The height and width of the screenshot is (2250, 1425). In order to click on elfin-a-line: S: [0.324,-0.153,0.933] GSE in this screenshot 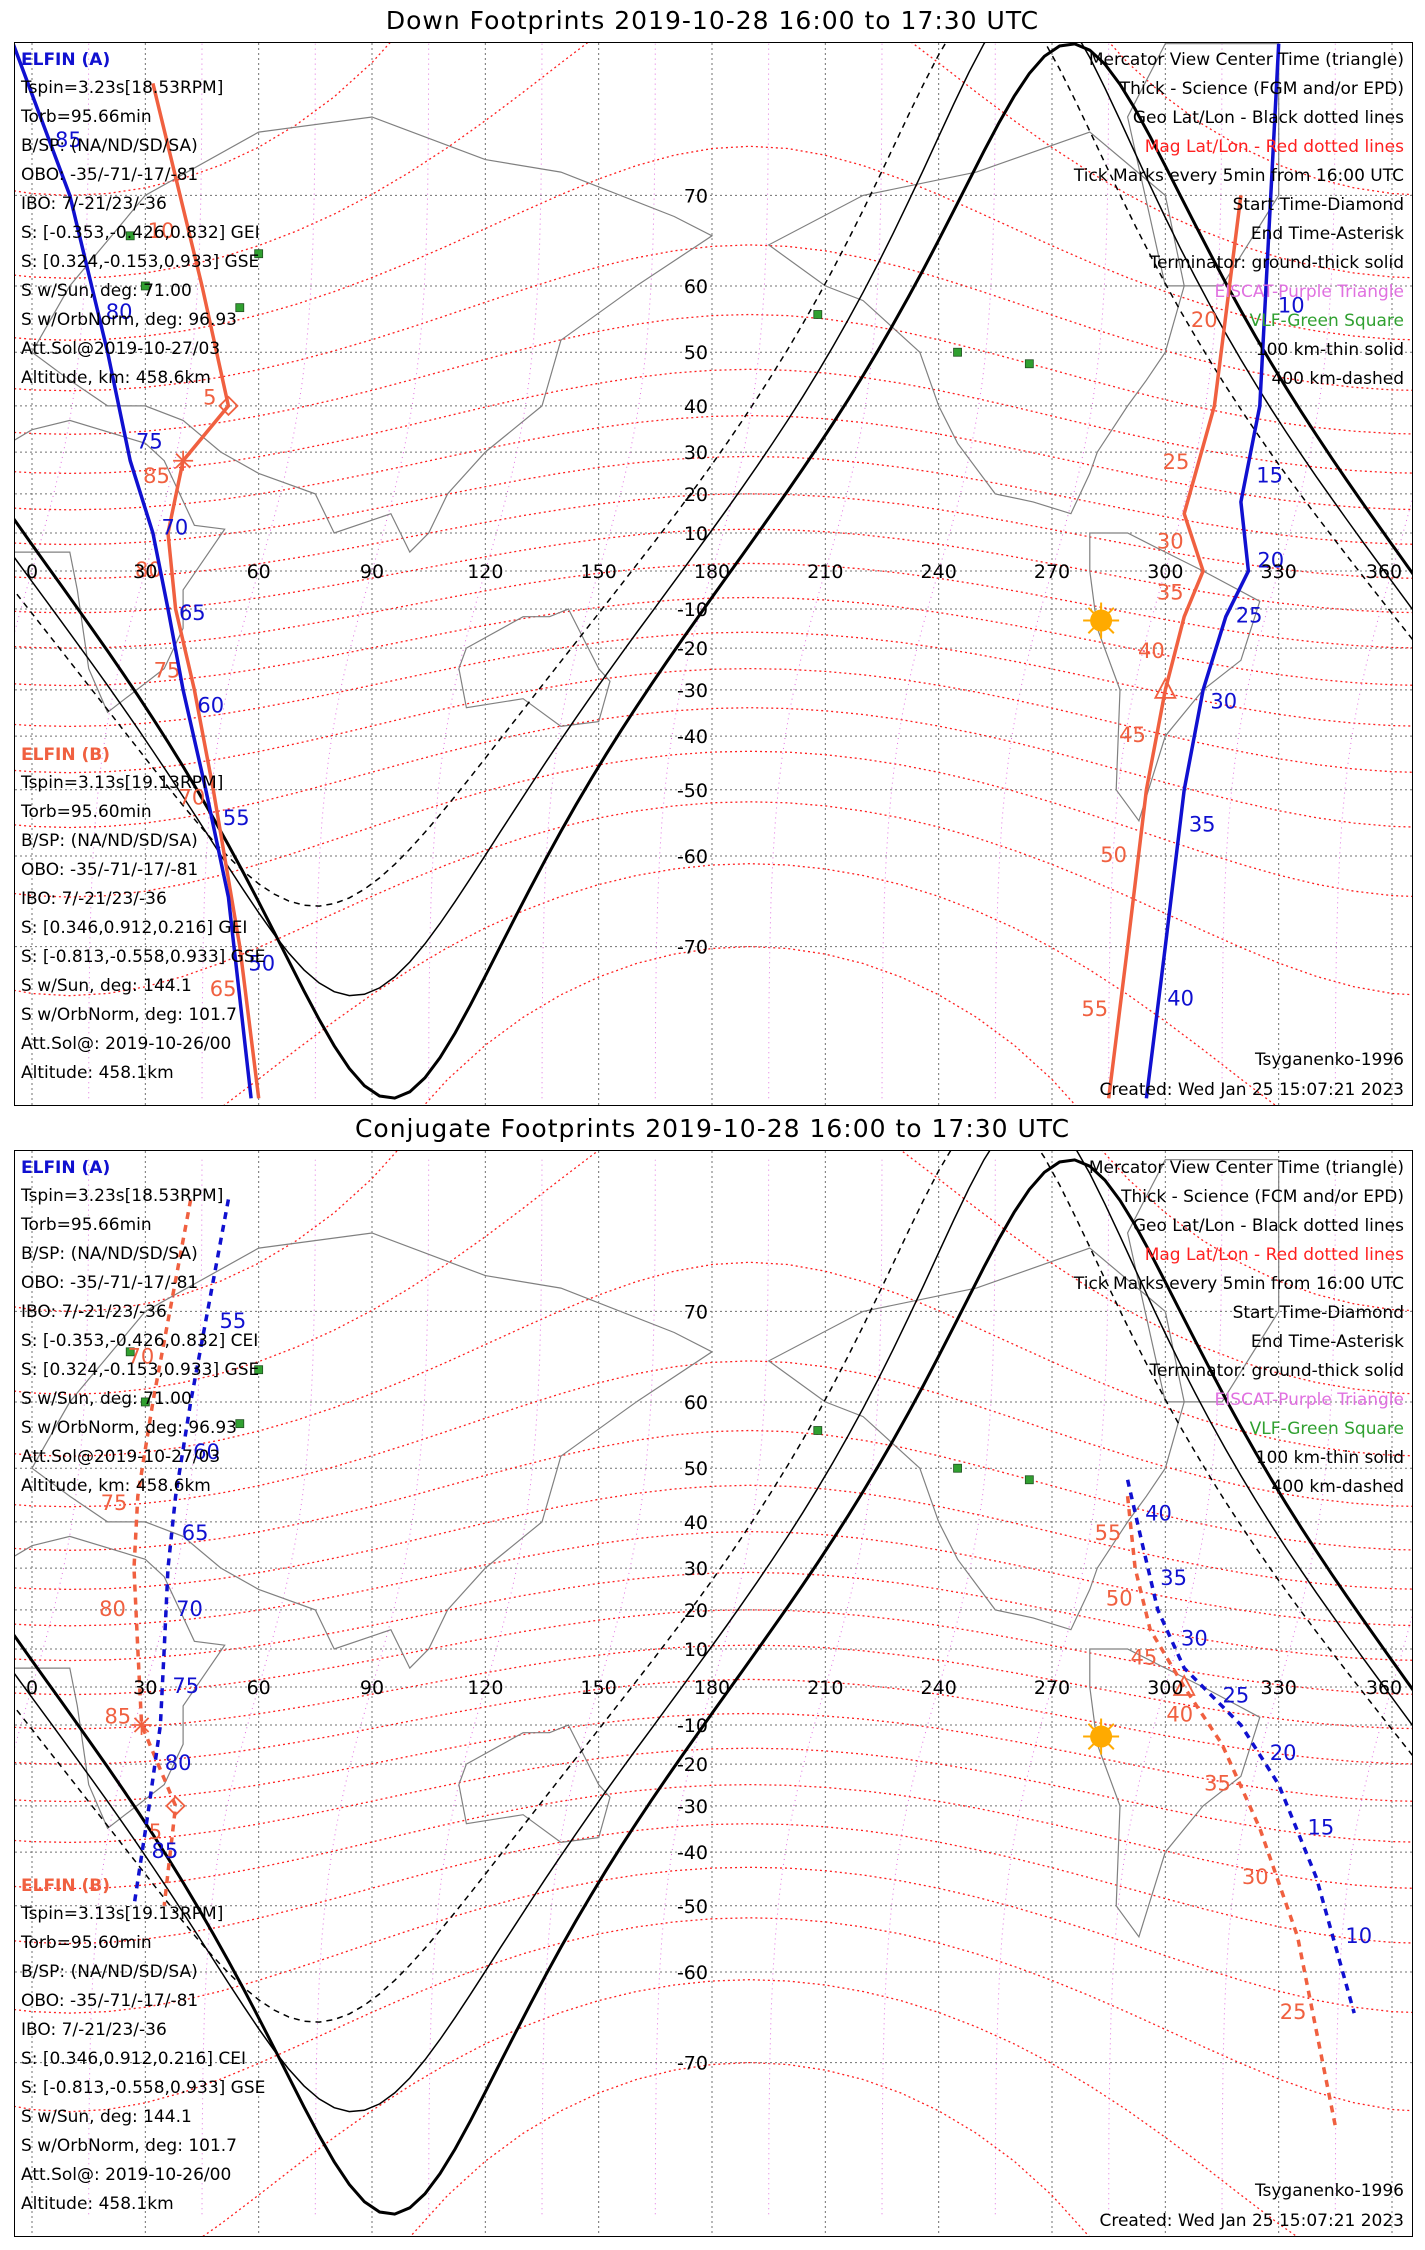, I will do `click(140, 1370)`.